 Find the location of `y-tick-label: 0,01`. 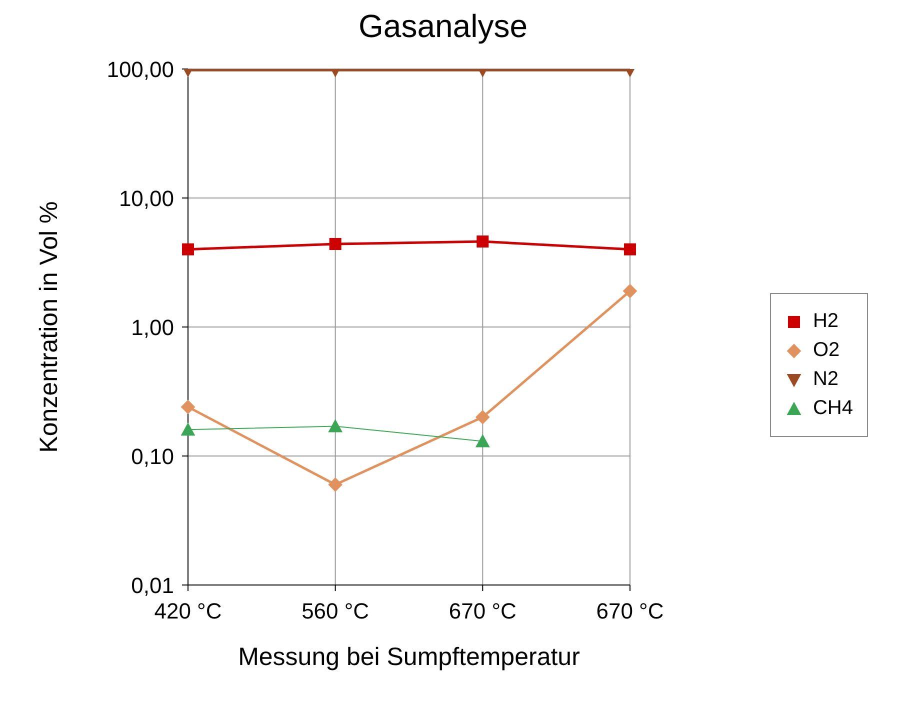

y-tick-label: 0,01 is located at coordinates (152, 585).